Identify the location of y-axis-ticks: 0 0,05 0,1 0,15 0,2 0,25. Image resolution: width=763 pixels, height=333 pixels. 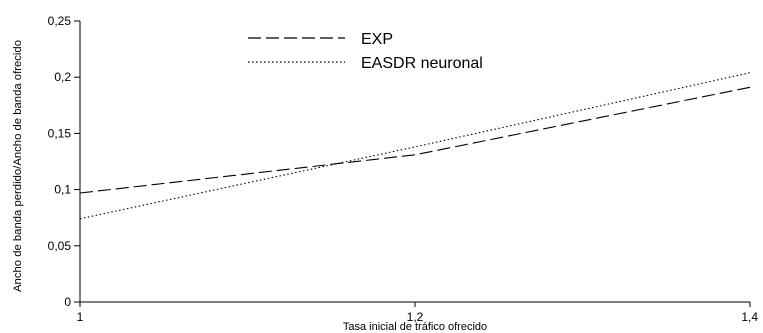
(64, 161).